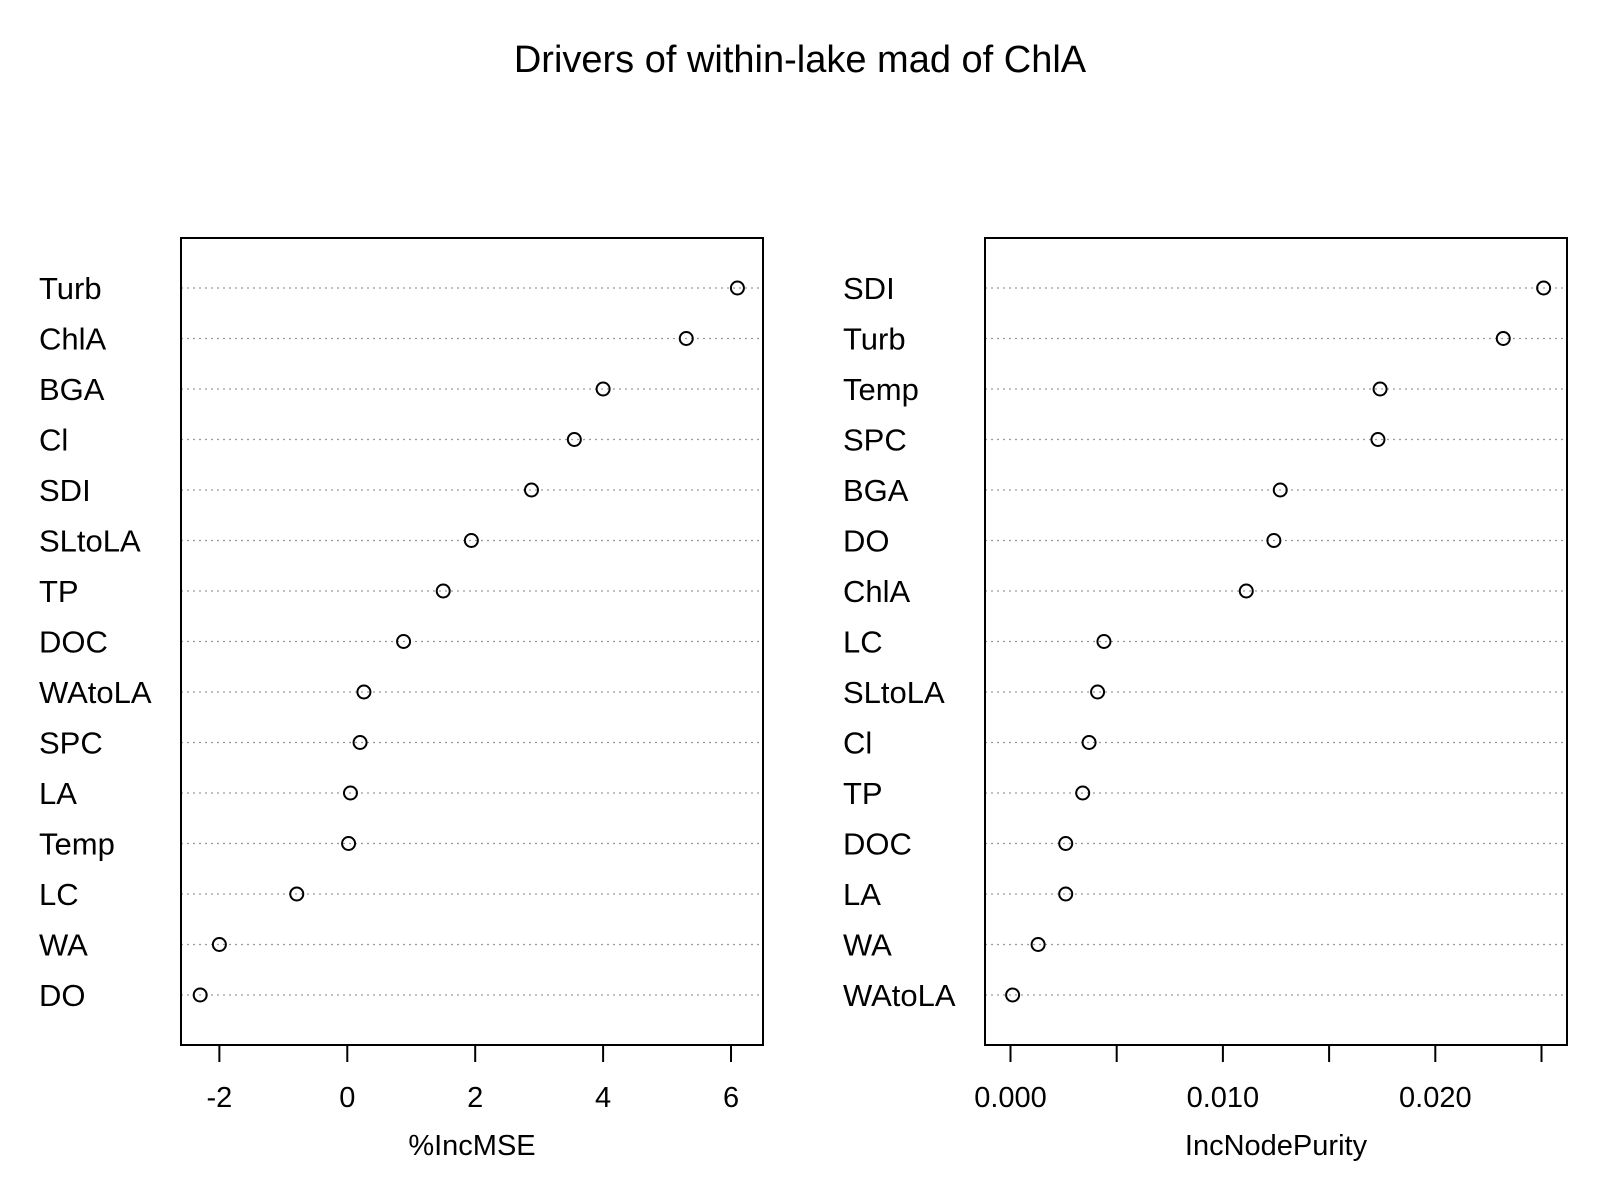  Describe the element at coordinates (1010, 1098) in the screenshot. I see `x-tick-label: 0.000` at that location.